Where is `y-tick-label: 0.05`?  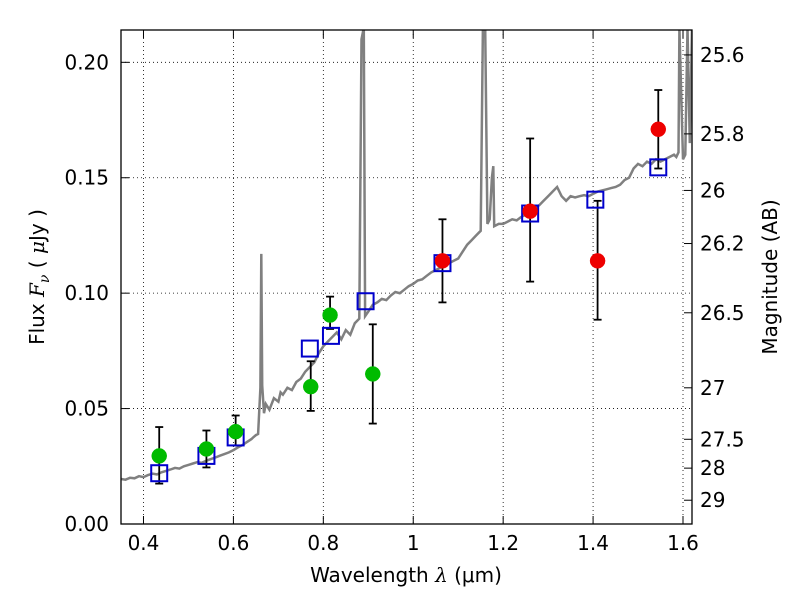
y-tick-label: 0.05 is located at coordinates (86, 409).